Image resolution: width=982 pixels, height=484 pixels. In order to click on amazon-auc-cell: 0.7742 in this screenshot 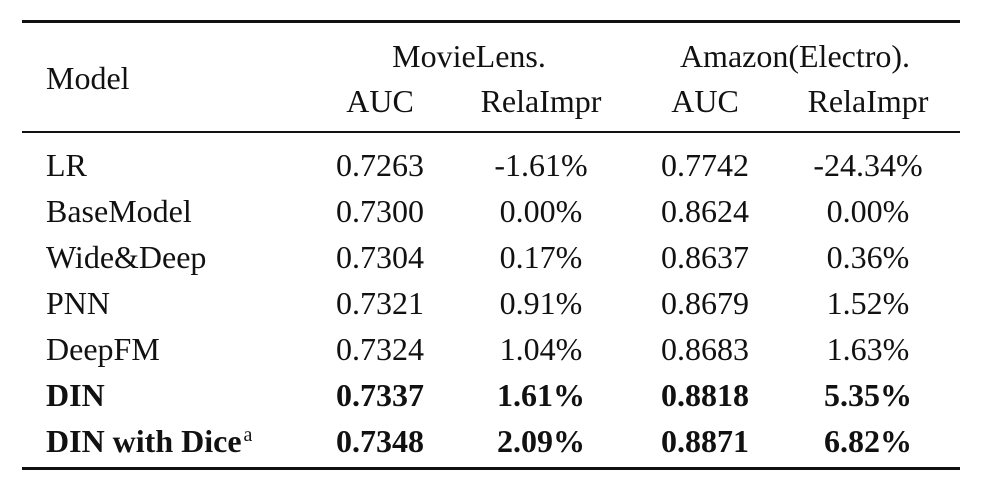, I will do `click(705, 165)`.